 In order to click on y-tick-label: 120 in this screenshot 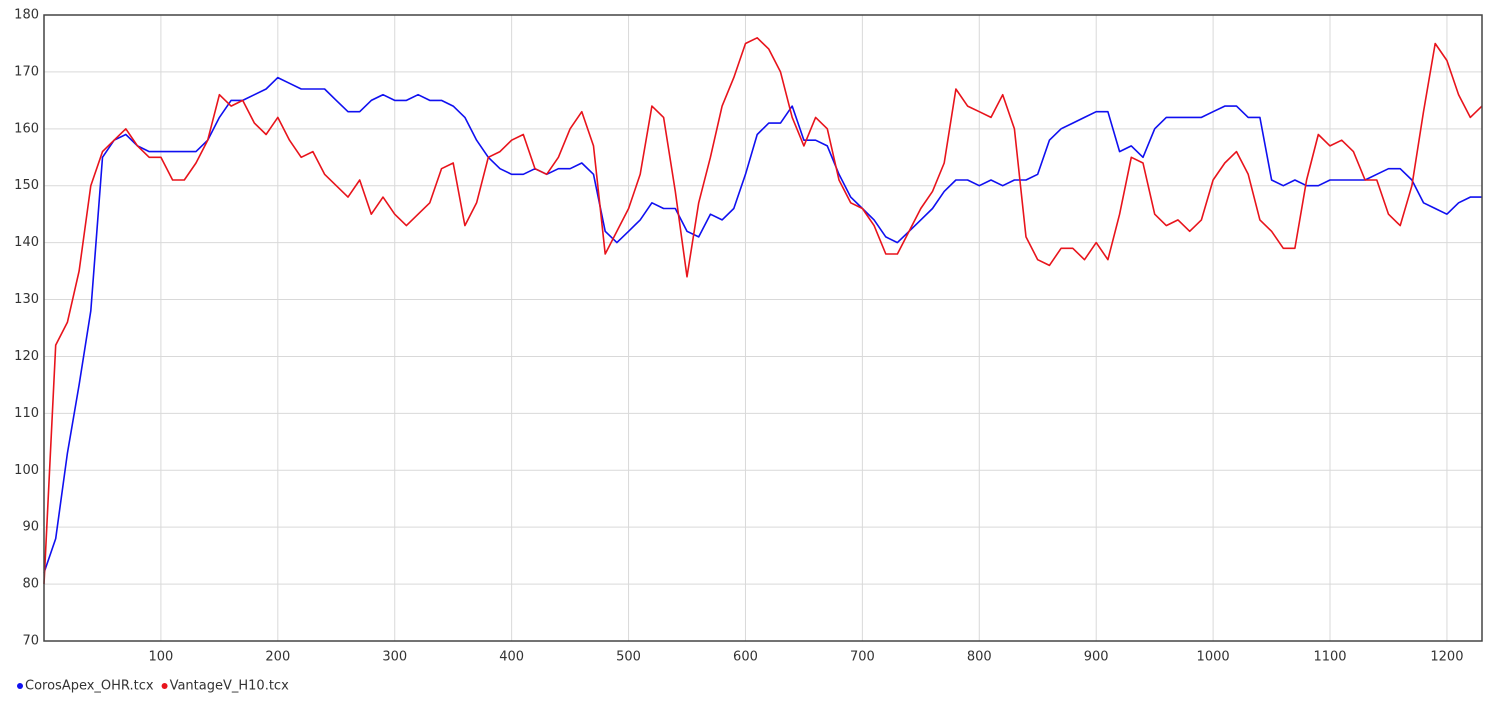, I will do `click(26, 356)`.